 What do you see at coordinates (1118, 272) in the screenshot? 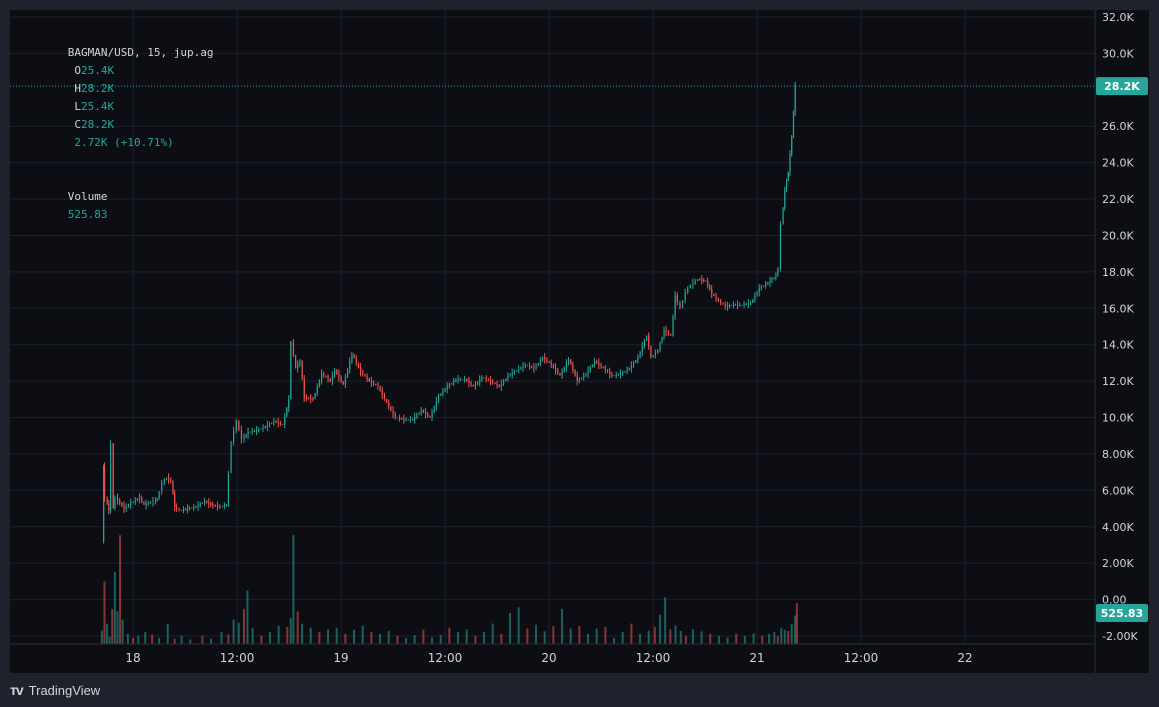
I see `y-tick-label: 18.0K` at bounding box center [1118, 272].